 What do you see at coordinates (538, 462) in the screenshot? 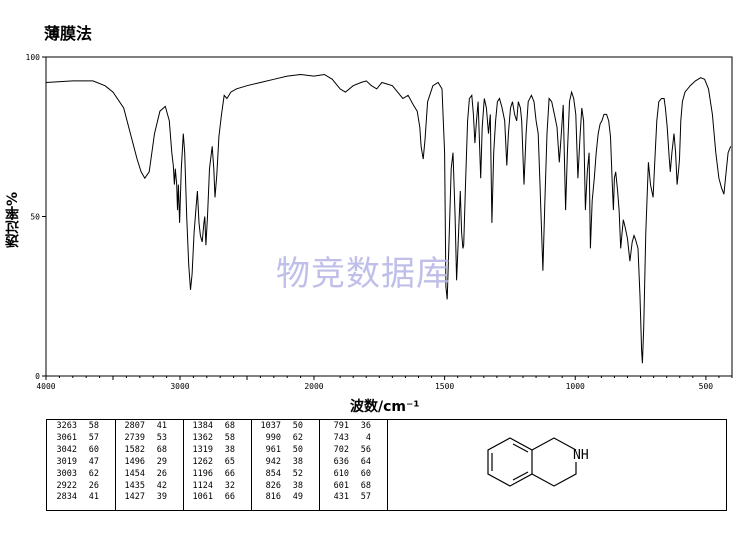
I see `molecule-structure: NH` at bounding box center [538, 462].